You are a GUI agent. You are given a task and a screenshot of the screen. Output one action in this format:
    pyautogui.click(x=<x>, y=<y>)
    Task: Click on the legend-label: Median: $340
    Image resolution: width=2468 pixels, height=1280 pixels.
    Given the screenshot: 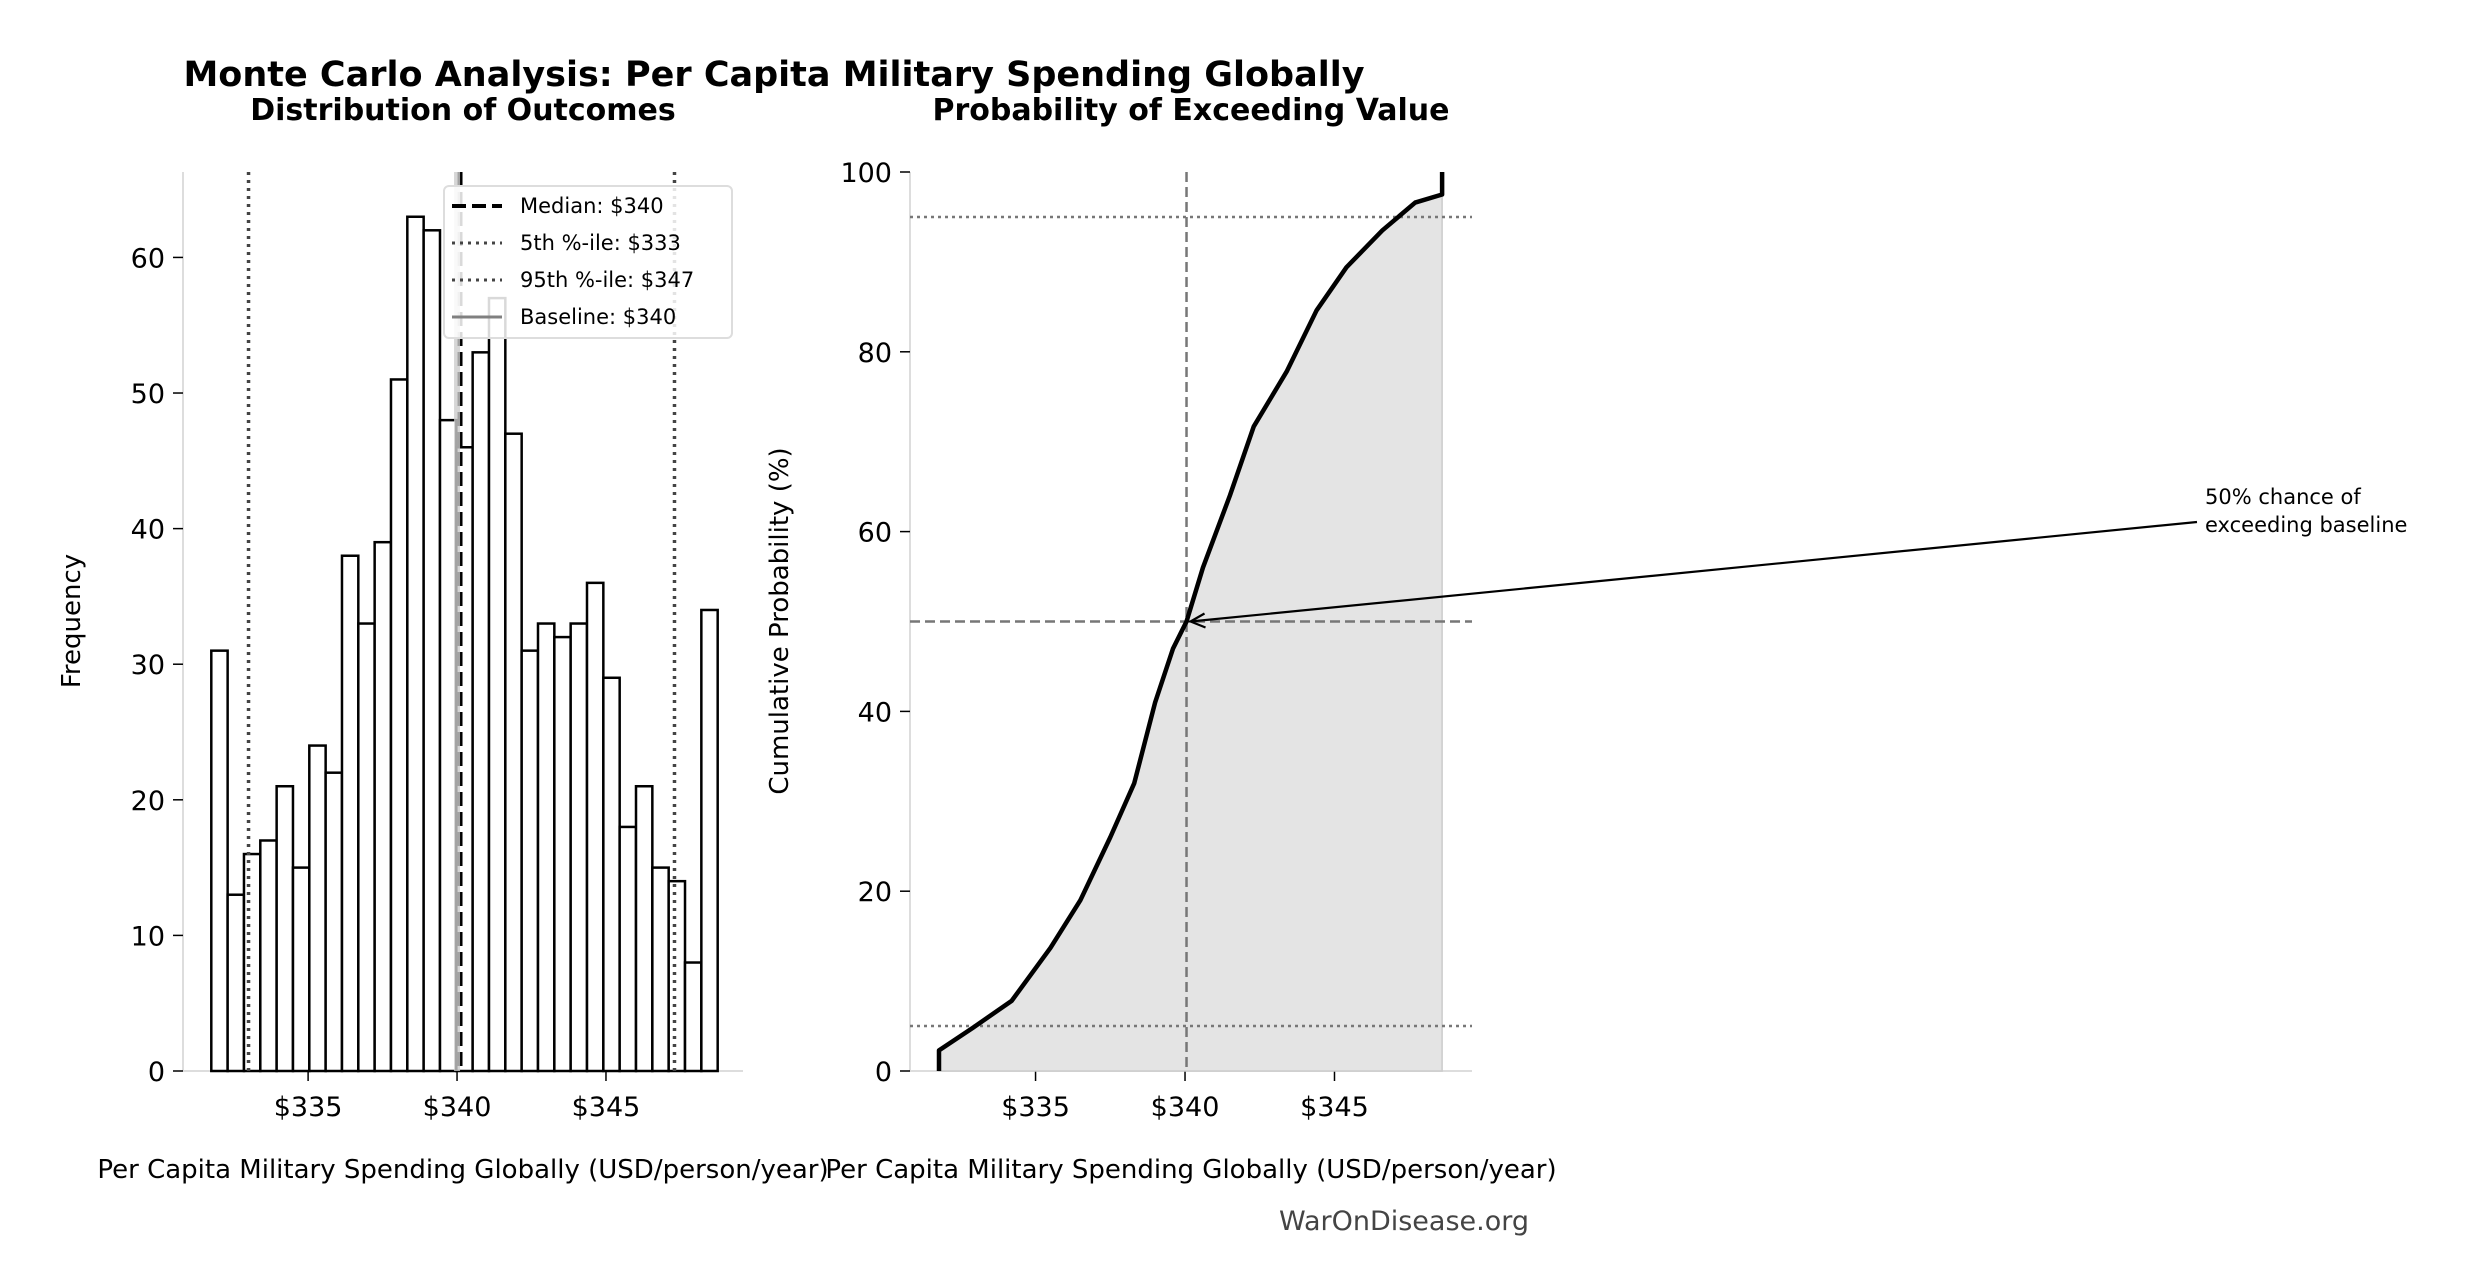 What is the action you would take?
    pyautogui.click(x=592, y=206)
    